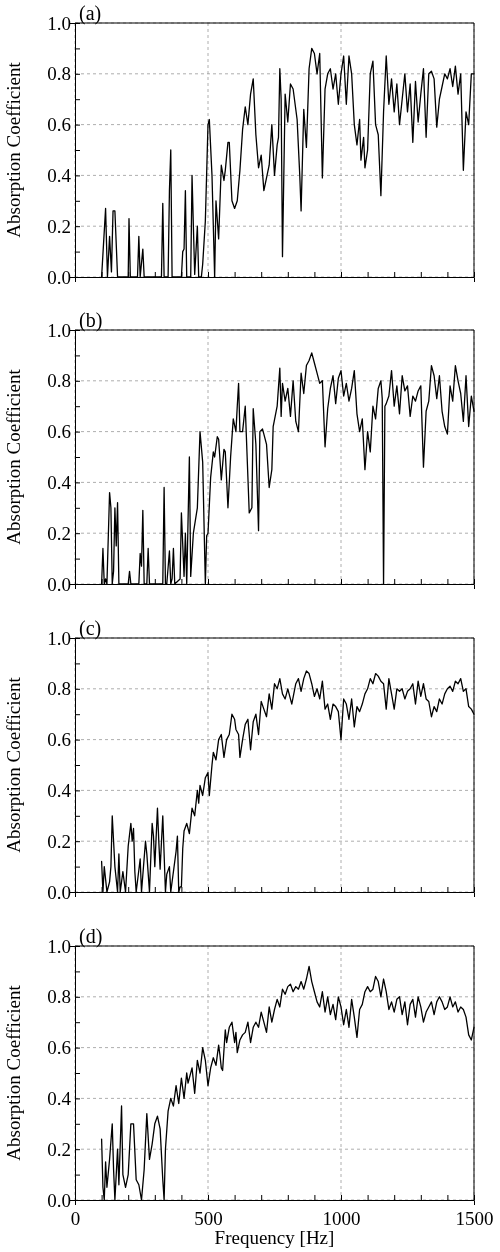 The width and height of the screenshot is (500, 1252). Describe the element at coordinates (90, 628) in the screenshot. I see `chart-title: (c)` at that location.